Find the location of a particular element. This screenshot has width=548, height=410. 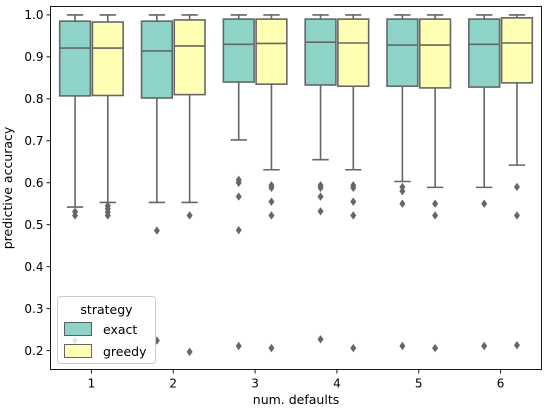

x-axis: 1 2 3 4 5 6 is located at coordinates (296, 380).